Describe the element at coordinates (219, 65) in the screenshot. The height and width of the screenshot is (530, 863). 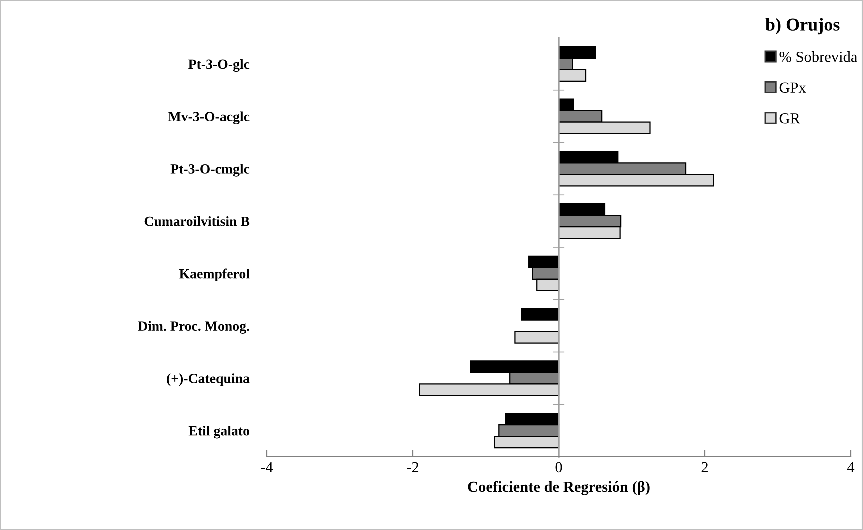
I see `y-tick-label: Pt-3-O-glc` at that location.